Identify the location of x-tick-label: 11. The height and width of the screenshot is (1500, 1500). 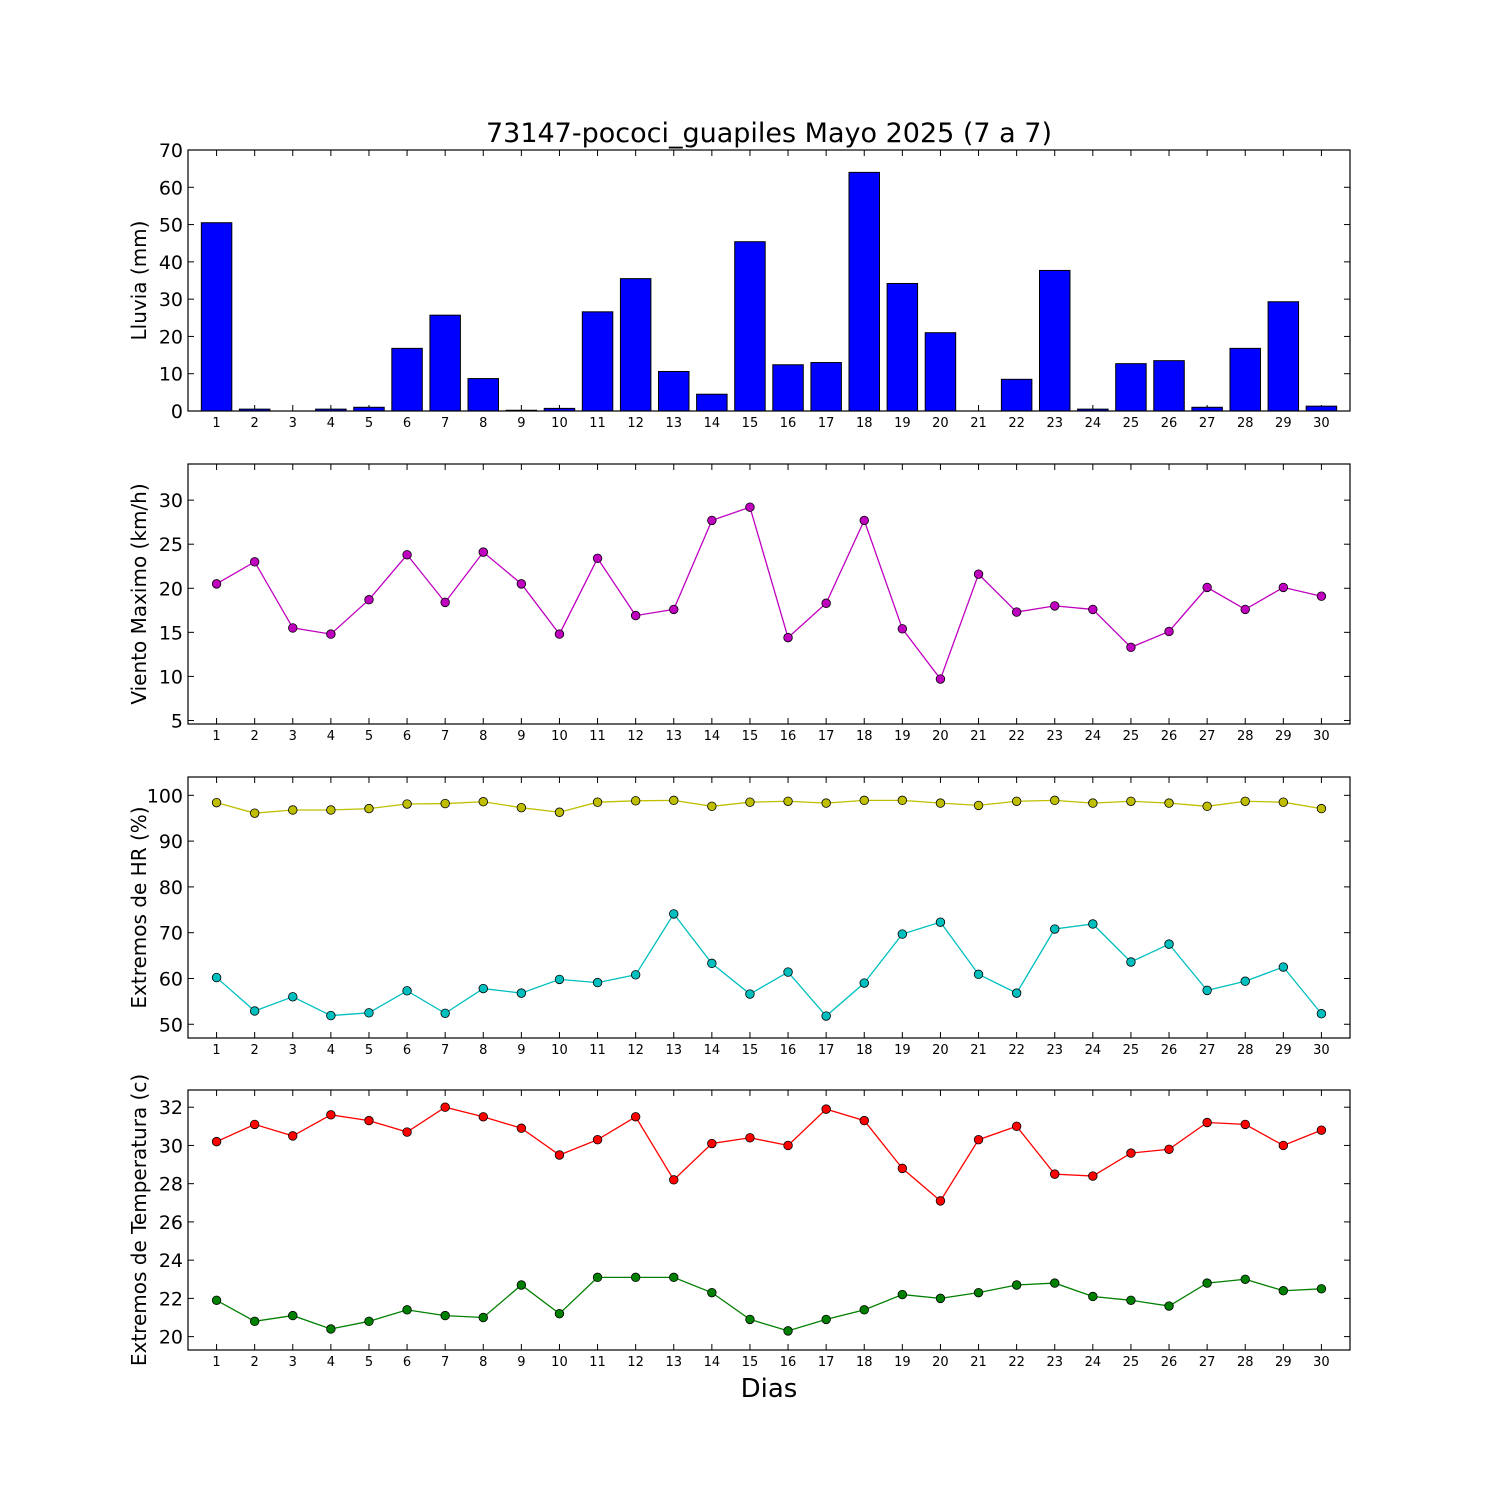
(597, 423).